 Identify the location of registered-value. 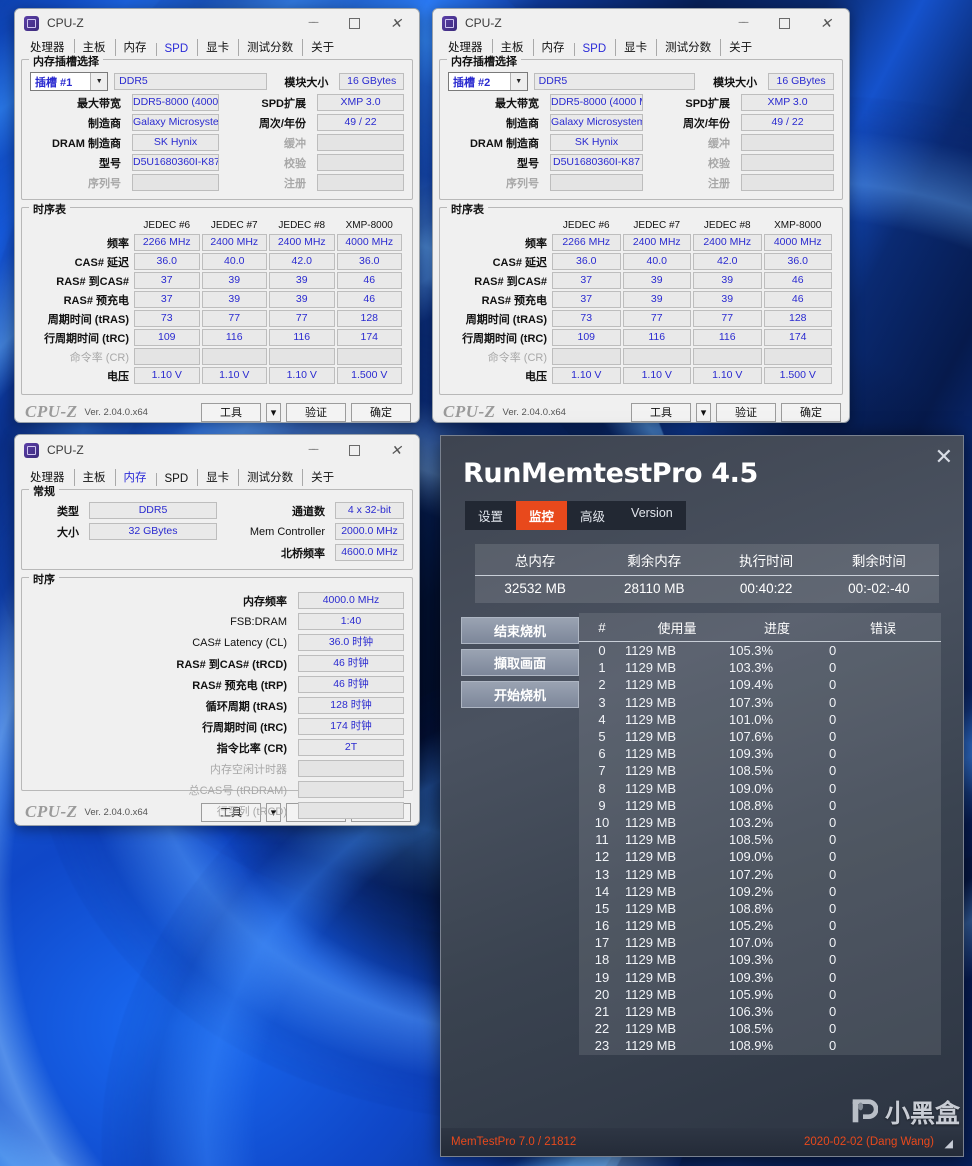
(787, 182).